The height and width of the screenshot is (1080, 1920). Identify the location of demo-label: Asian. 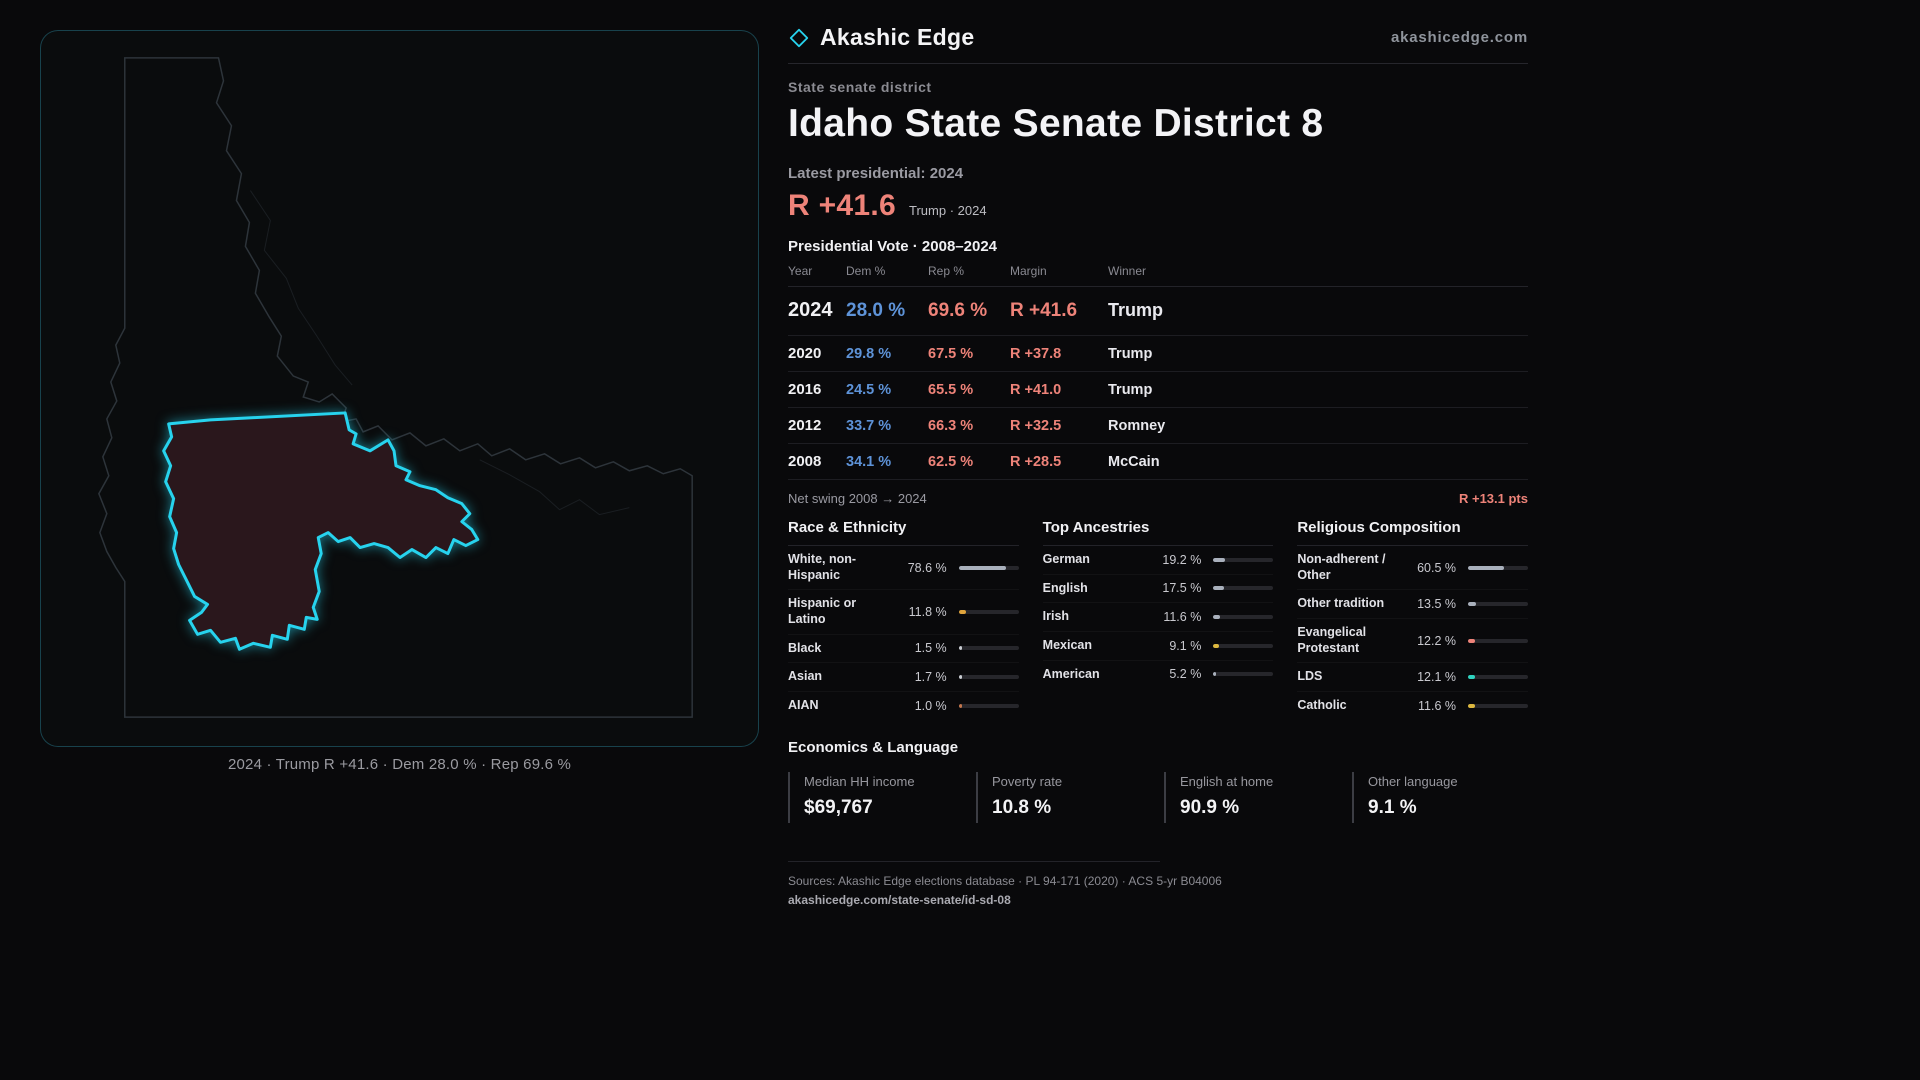
(805, 676).